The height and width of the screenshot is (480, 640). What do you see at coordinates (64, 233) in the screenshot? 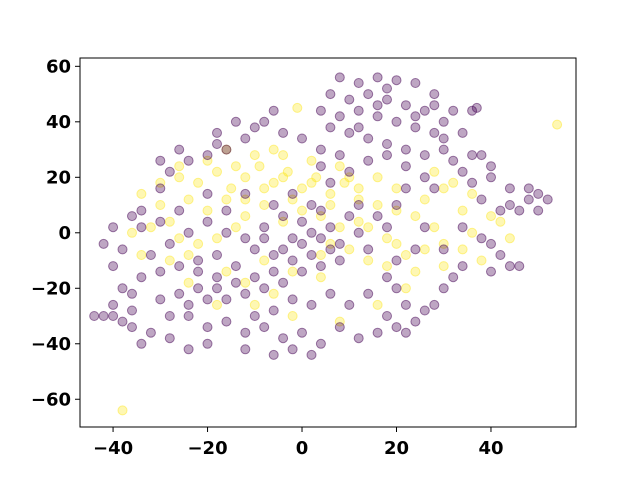
I see `y-tick-label: 0` at bounding box center [64, 233].